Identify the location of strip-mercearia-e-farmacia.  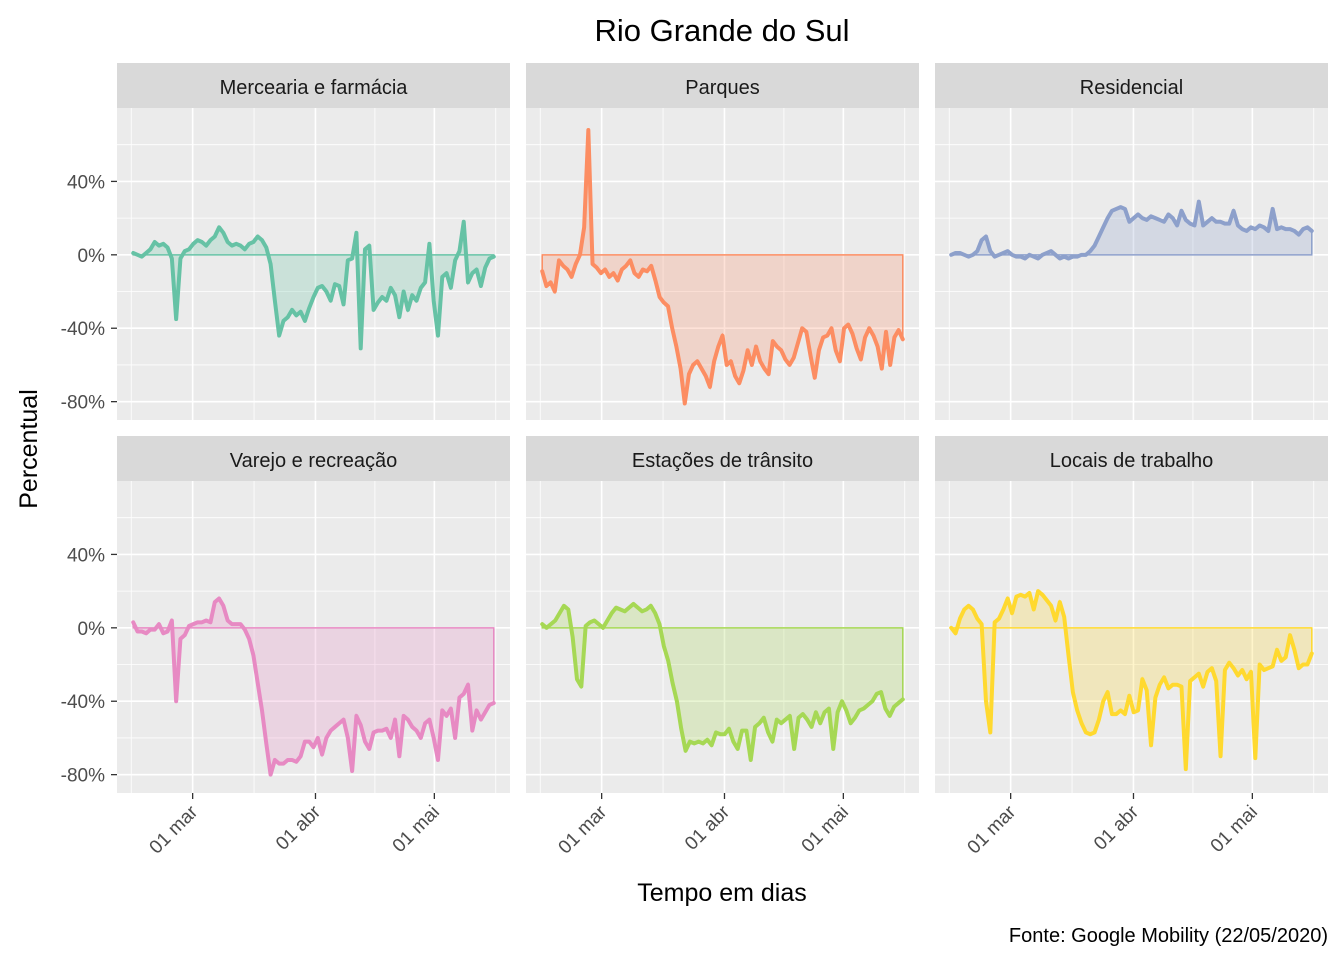
(313, 85).